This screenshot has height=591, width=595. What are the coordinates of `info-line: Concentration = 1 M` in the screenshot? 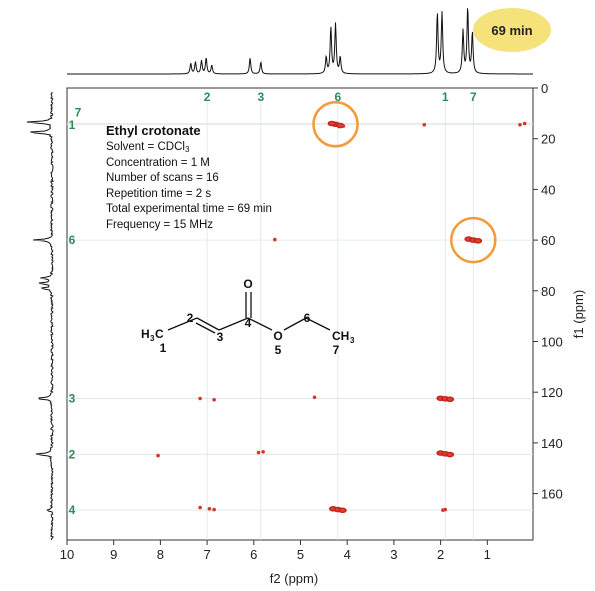 It's located at (158, 162).